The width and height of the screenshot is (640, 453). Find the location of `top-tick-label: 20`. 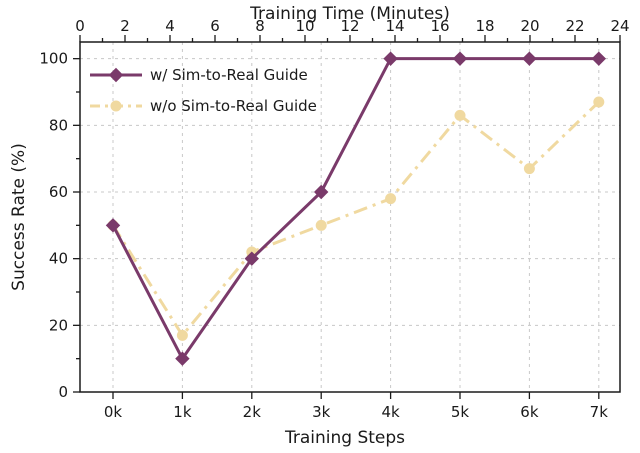

top-tick-label: 20 is located at coordinates (529, 26).